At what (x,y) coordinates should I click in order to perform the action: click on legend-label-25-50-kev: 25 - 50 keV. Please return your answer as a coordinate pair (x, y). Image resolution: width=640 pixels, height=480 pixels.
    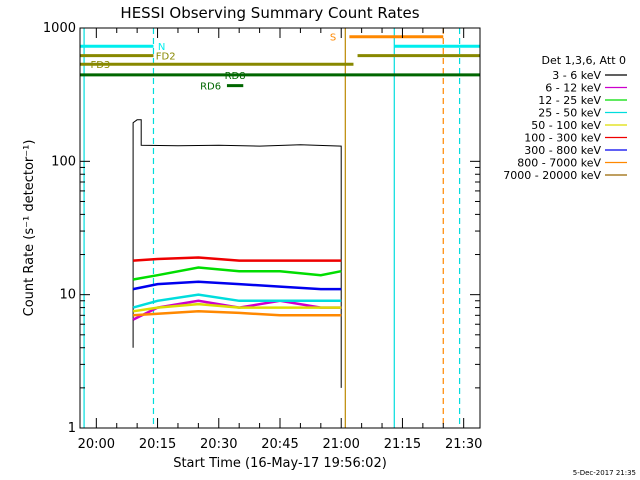
    Looking at the image, I should click on (569, 113).